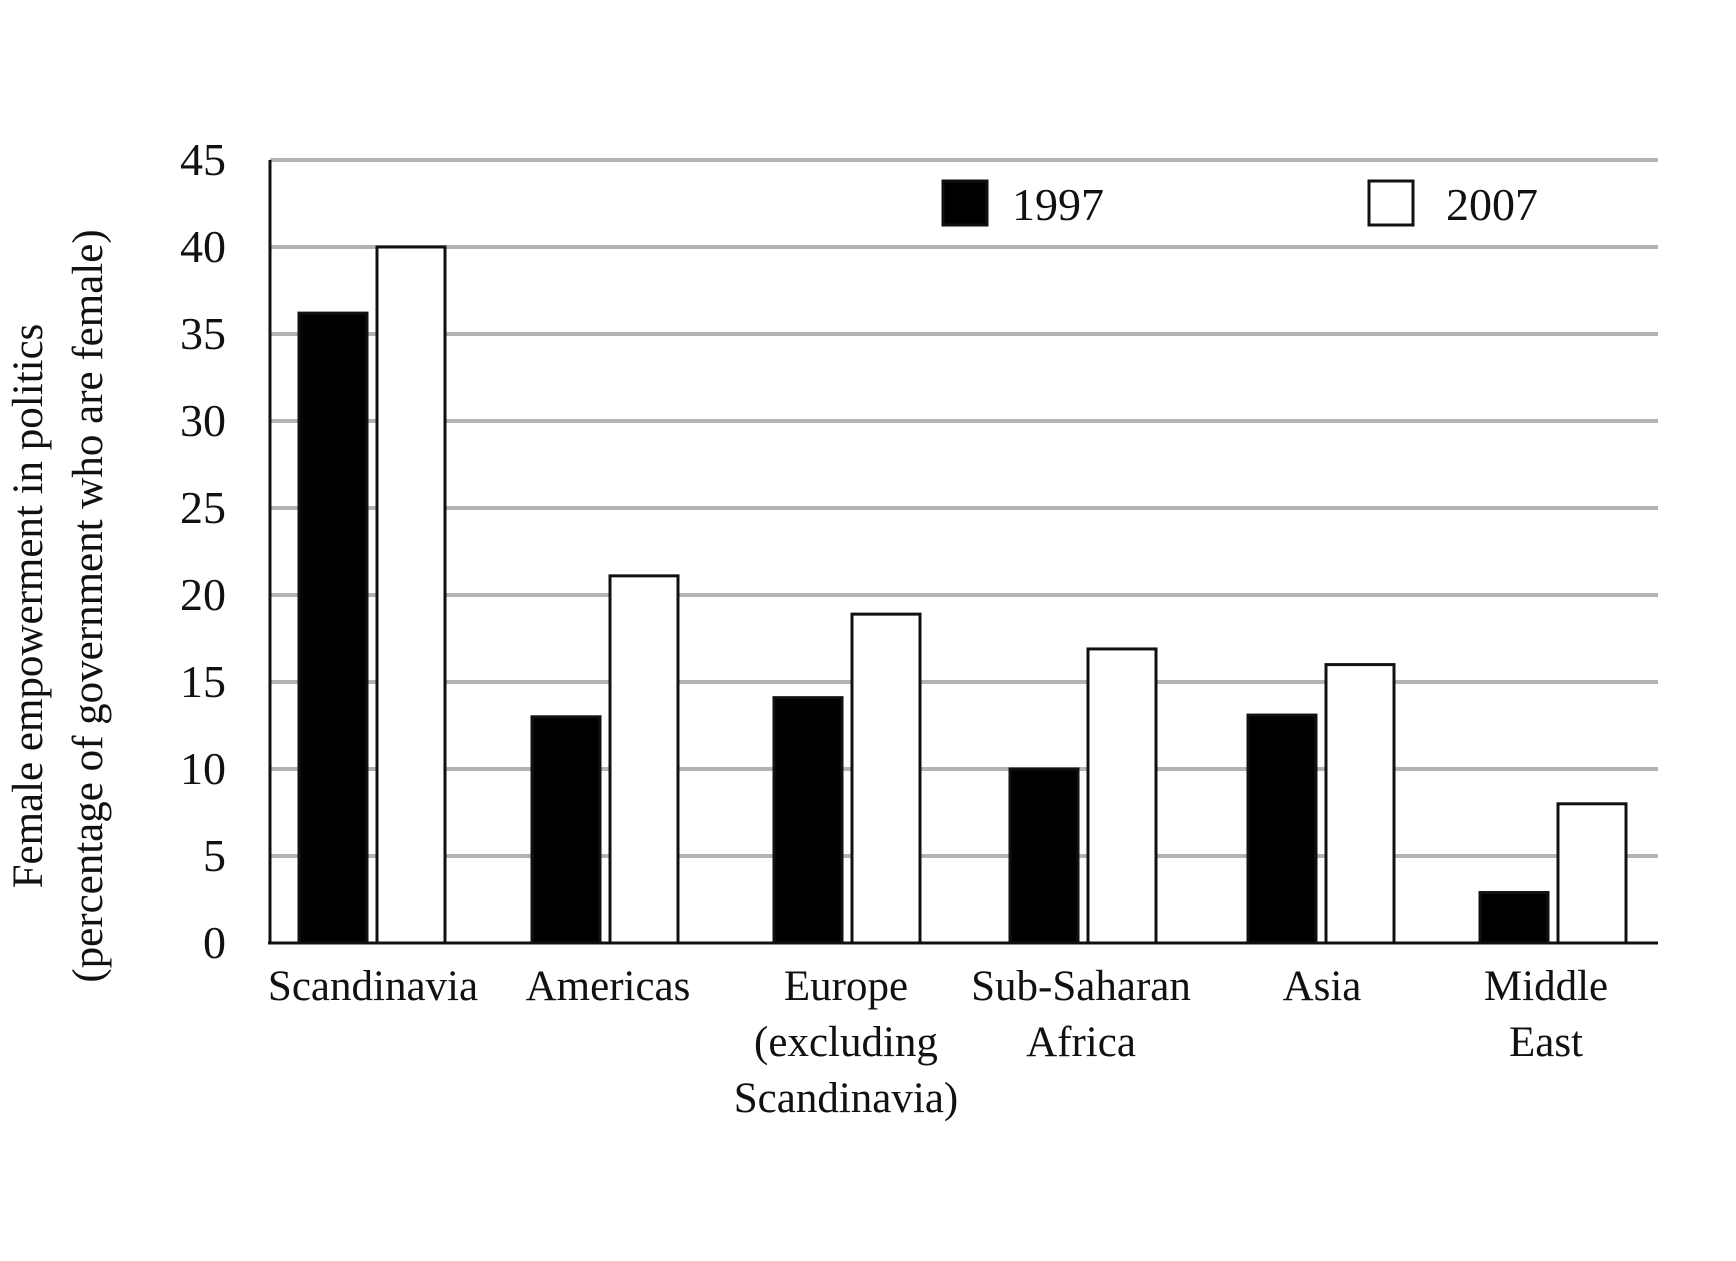 The image size is (1736, 1261). I want to click on legend-swatch-1997, so click(965, 203).